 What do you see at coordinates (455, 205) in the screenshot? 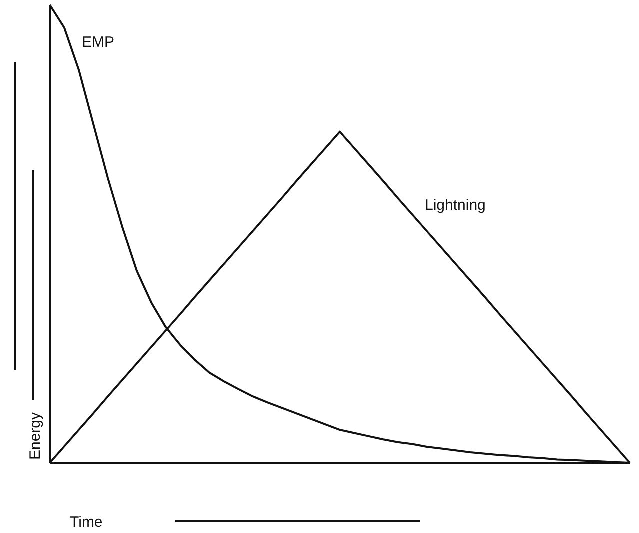
I see `series-label: Lightning` at bounding box center [455, 205].